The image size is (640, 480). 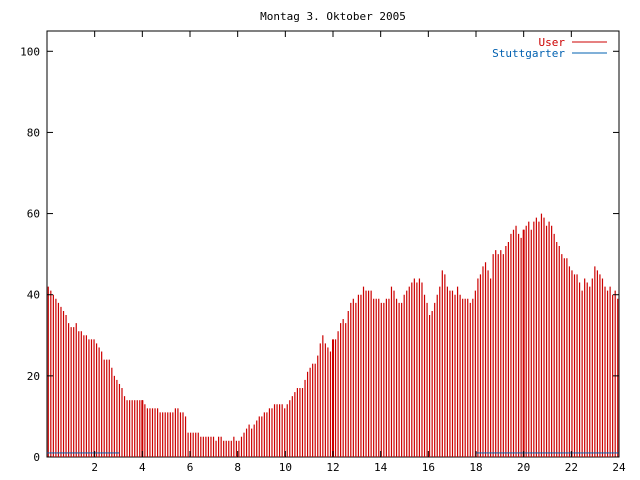 What do you see at coordinates (475, 467) in the screenshot?
I see `x-tick-label: 18` at bounding box center [475, 467].